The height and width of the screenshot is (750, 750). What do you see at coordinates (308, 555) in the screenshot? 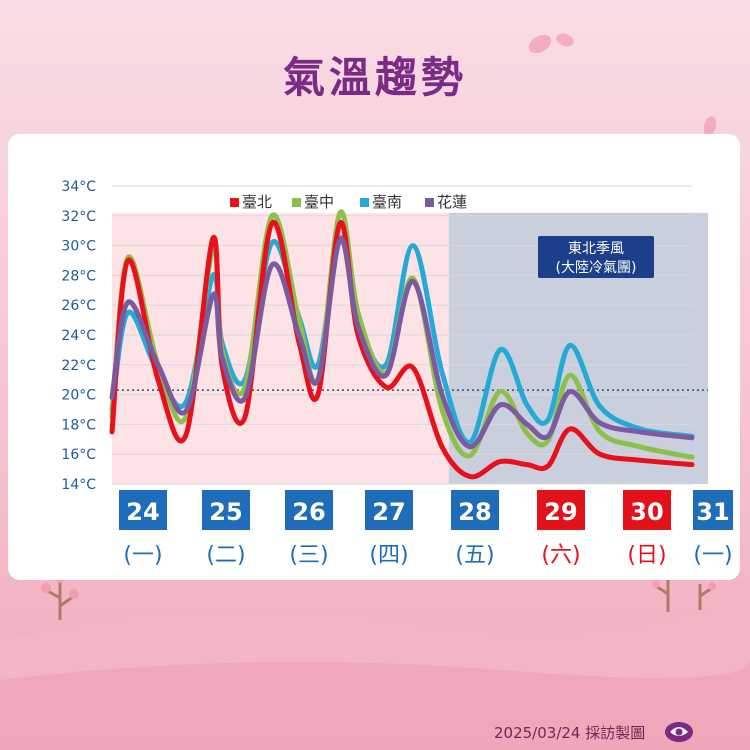
I see `weekday-label: (三)` at bounding box center [308, 555].